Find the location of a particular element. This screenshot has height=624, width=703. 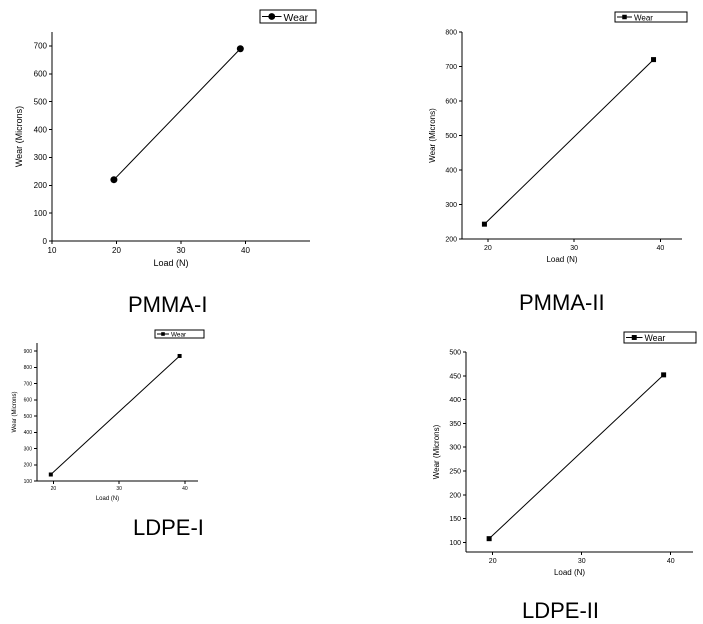

y-tick-label: 350 is located at coordinates (455, 424).